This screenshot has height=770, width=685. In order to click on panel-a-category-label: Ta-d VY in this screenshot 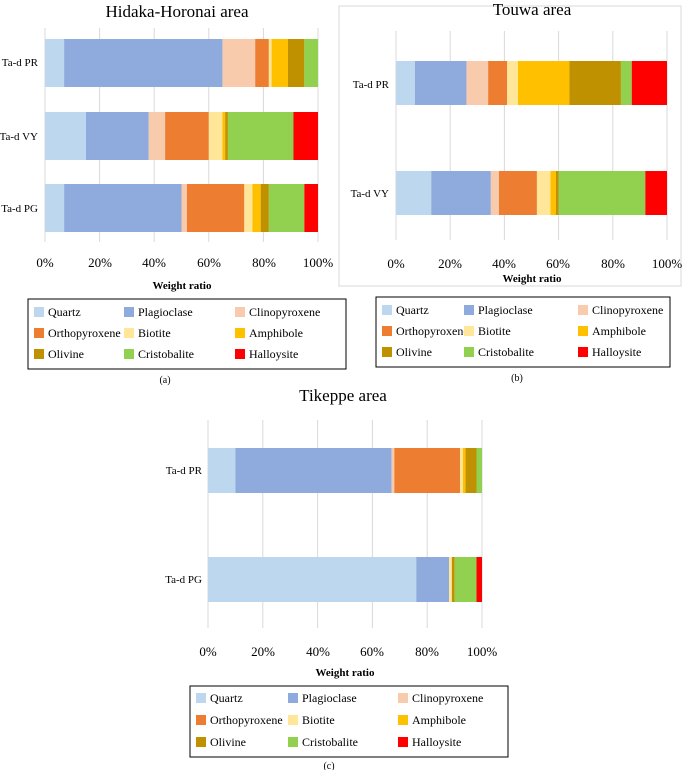, I will do `click(19, 137)`.